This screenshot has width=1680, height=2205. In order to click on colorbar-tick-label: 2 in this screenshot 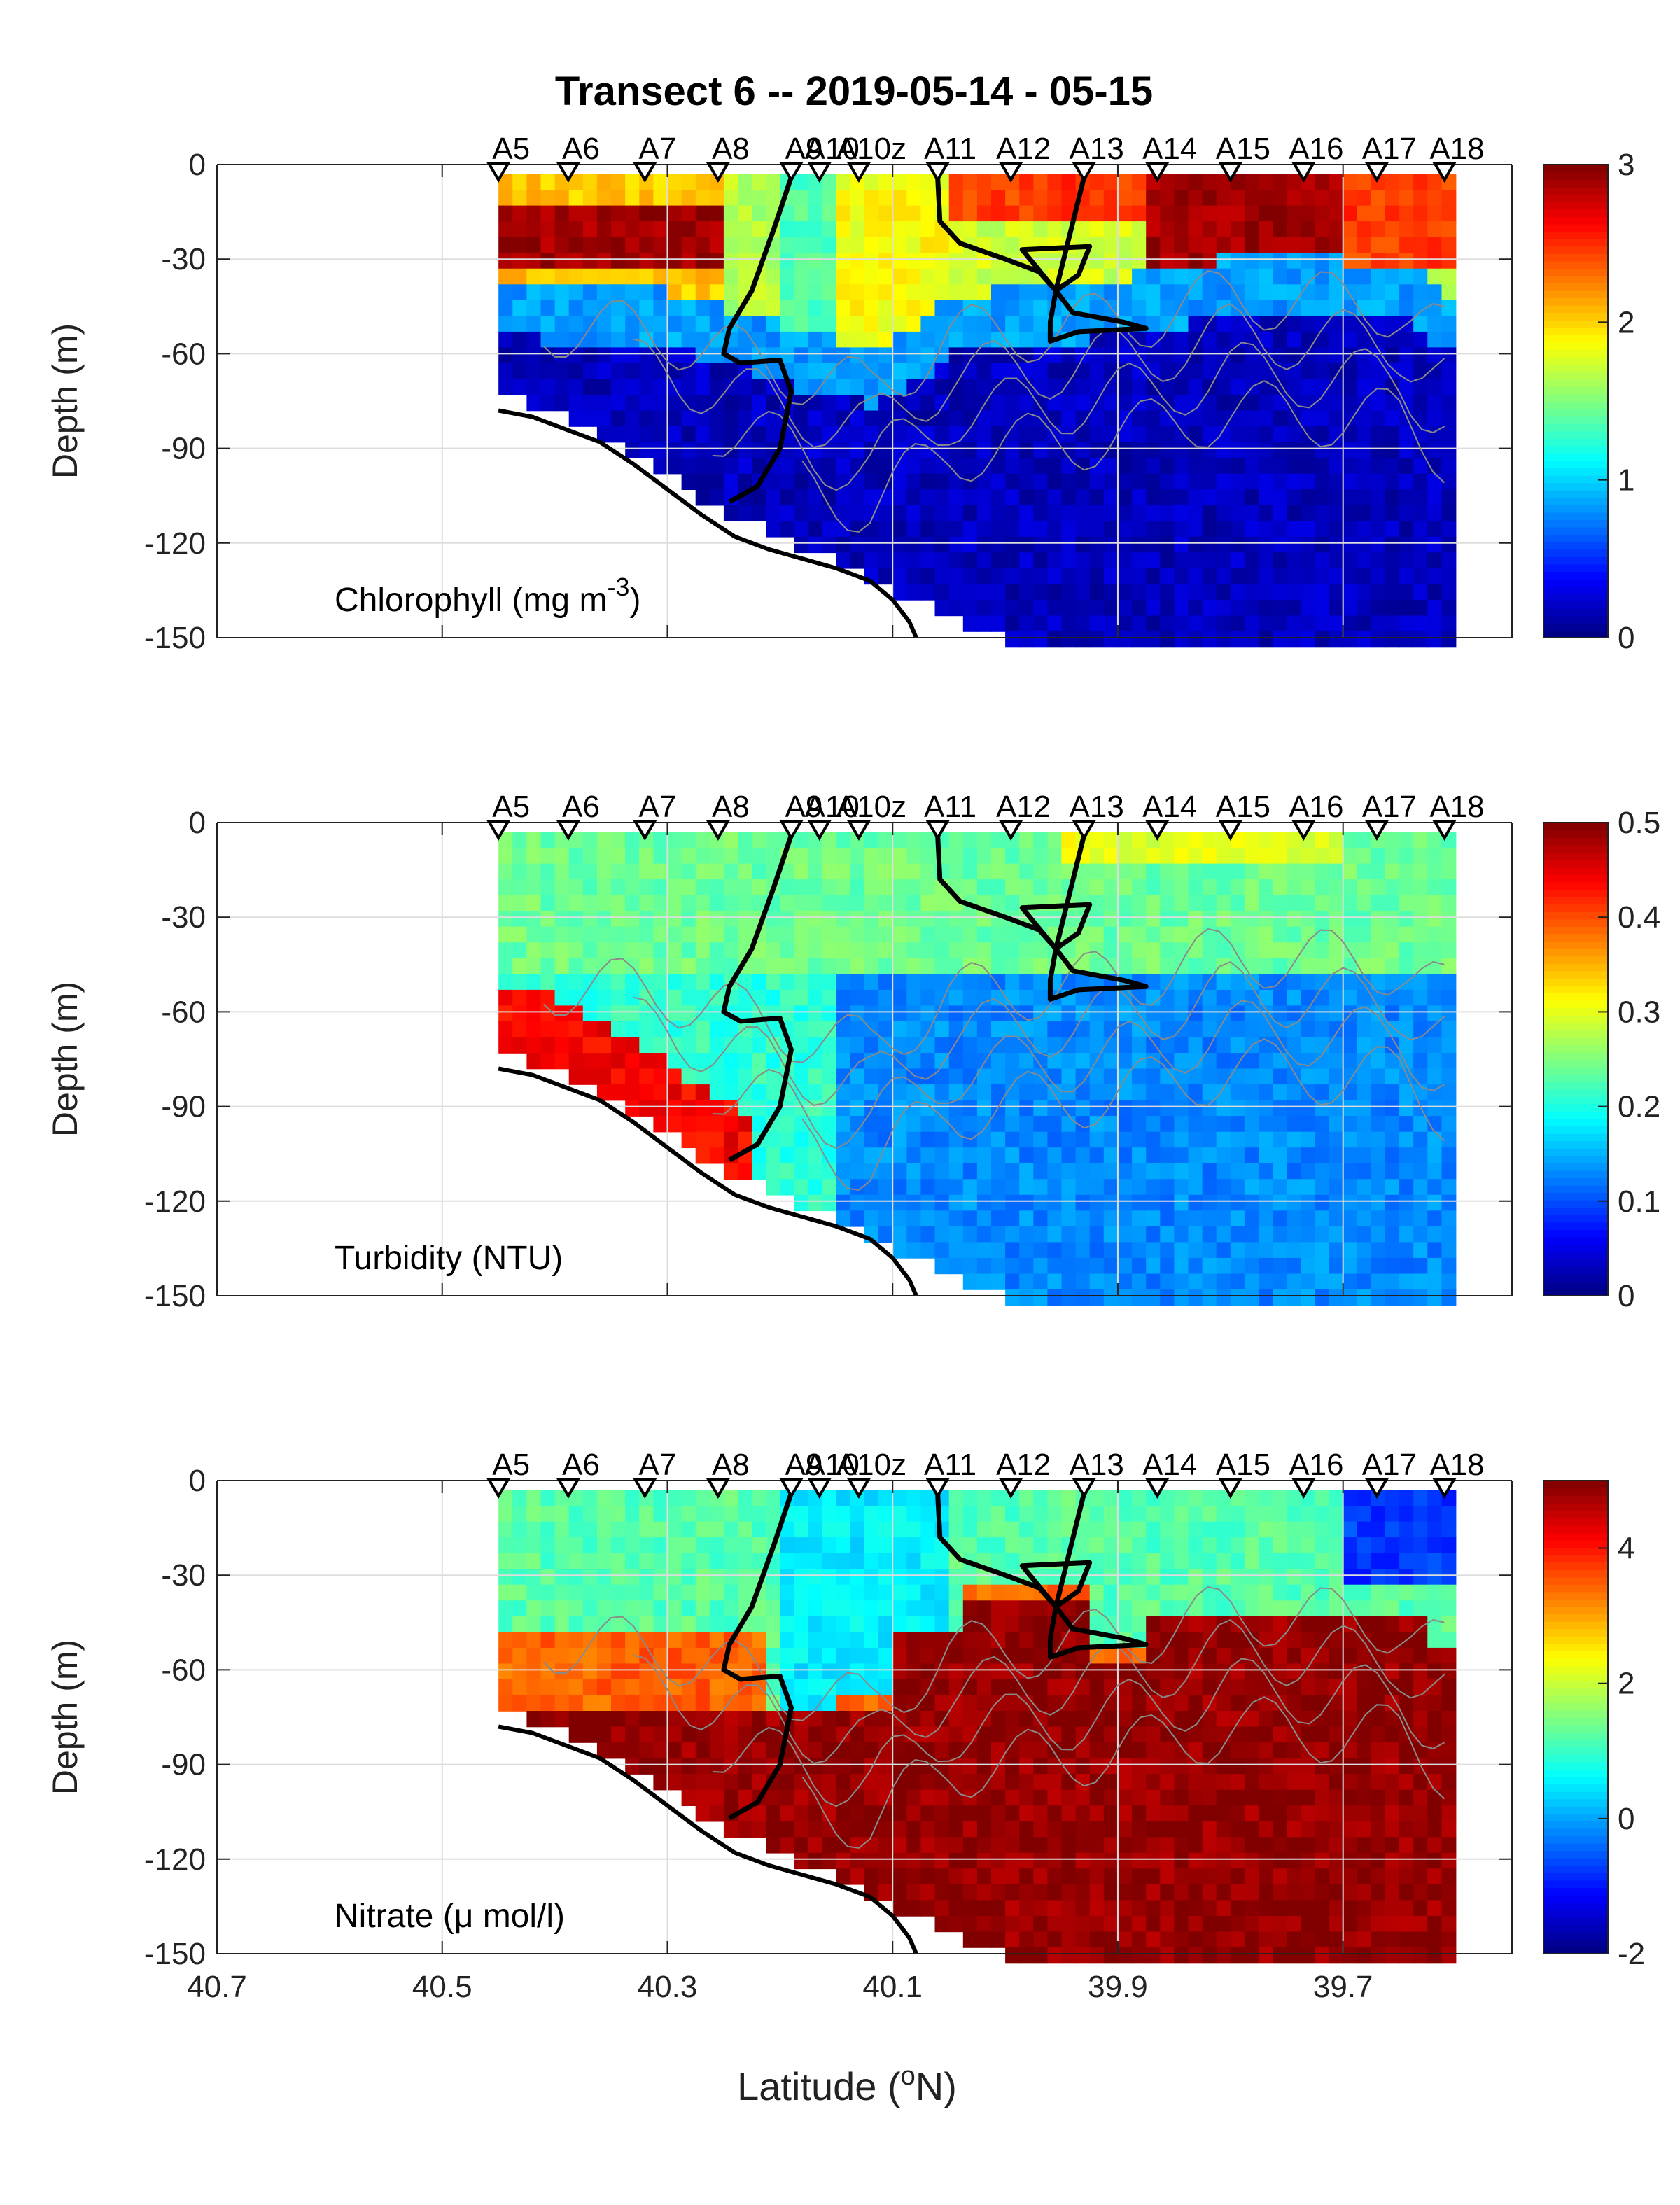, I will do `click(1626, 322)`.